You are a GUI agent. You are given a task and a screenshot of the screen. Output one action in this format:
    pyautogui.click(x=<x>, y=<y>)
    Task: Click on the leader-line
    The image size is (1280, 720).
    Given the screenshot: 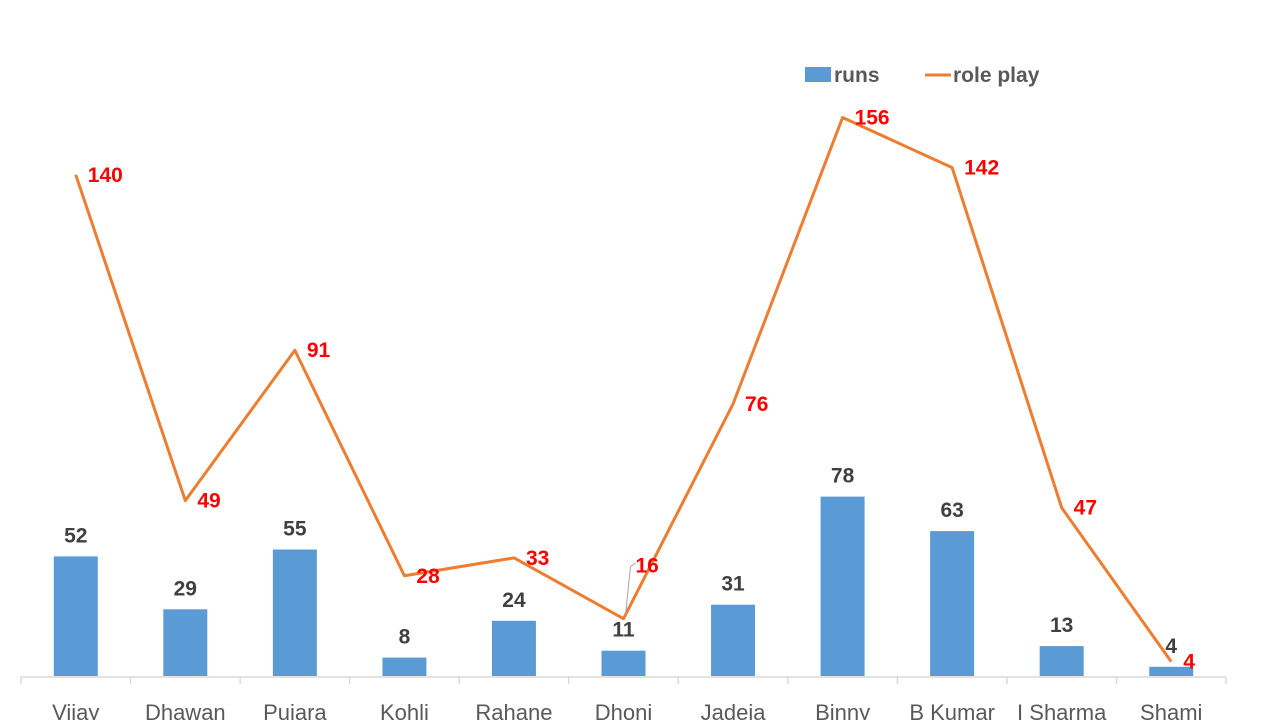 What is the action you would take?
    pyautogui.click(x=630, y=588)
    